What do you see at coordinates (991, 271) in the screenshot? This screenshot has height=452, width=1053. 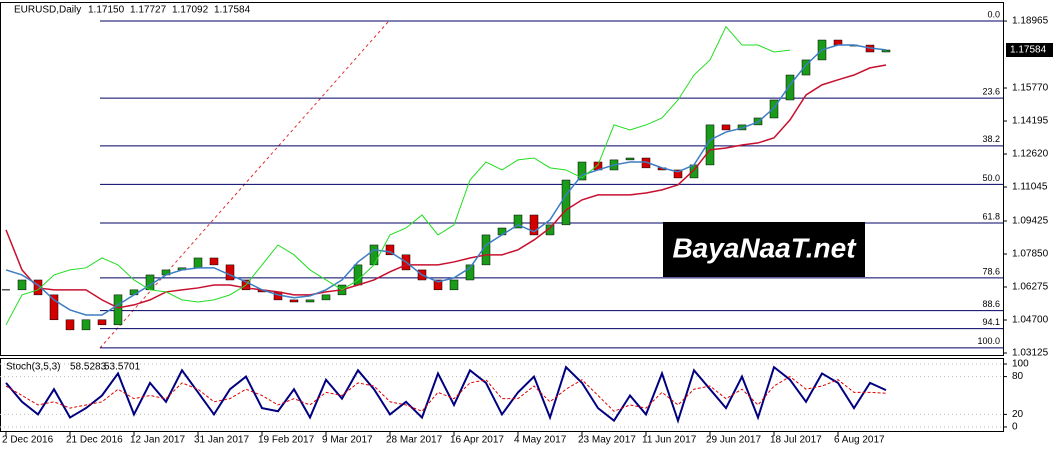 I see `fib-label: 78.6` at bounding box center [991, 271].